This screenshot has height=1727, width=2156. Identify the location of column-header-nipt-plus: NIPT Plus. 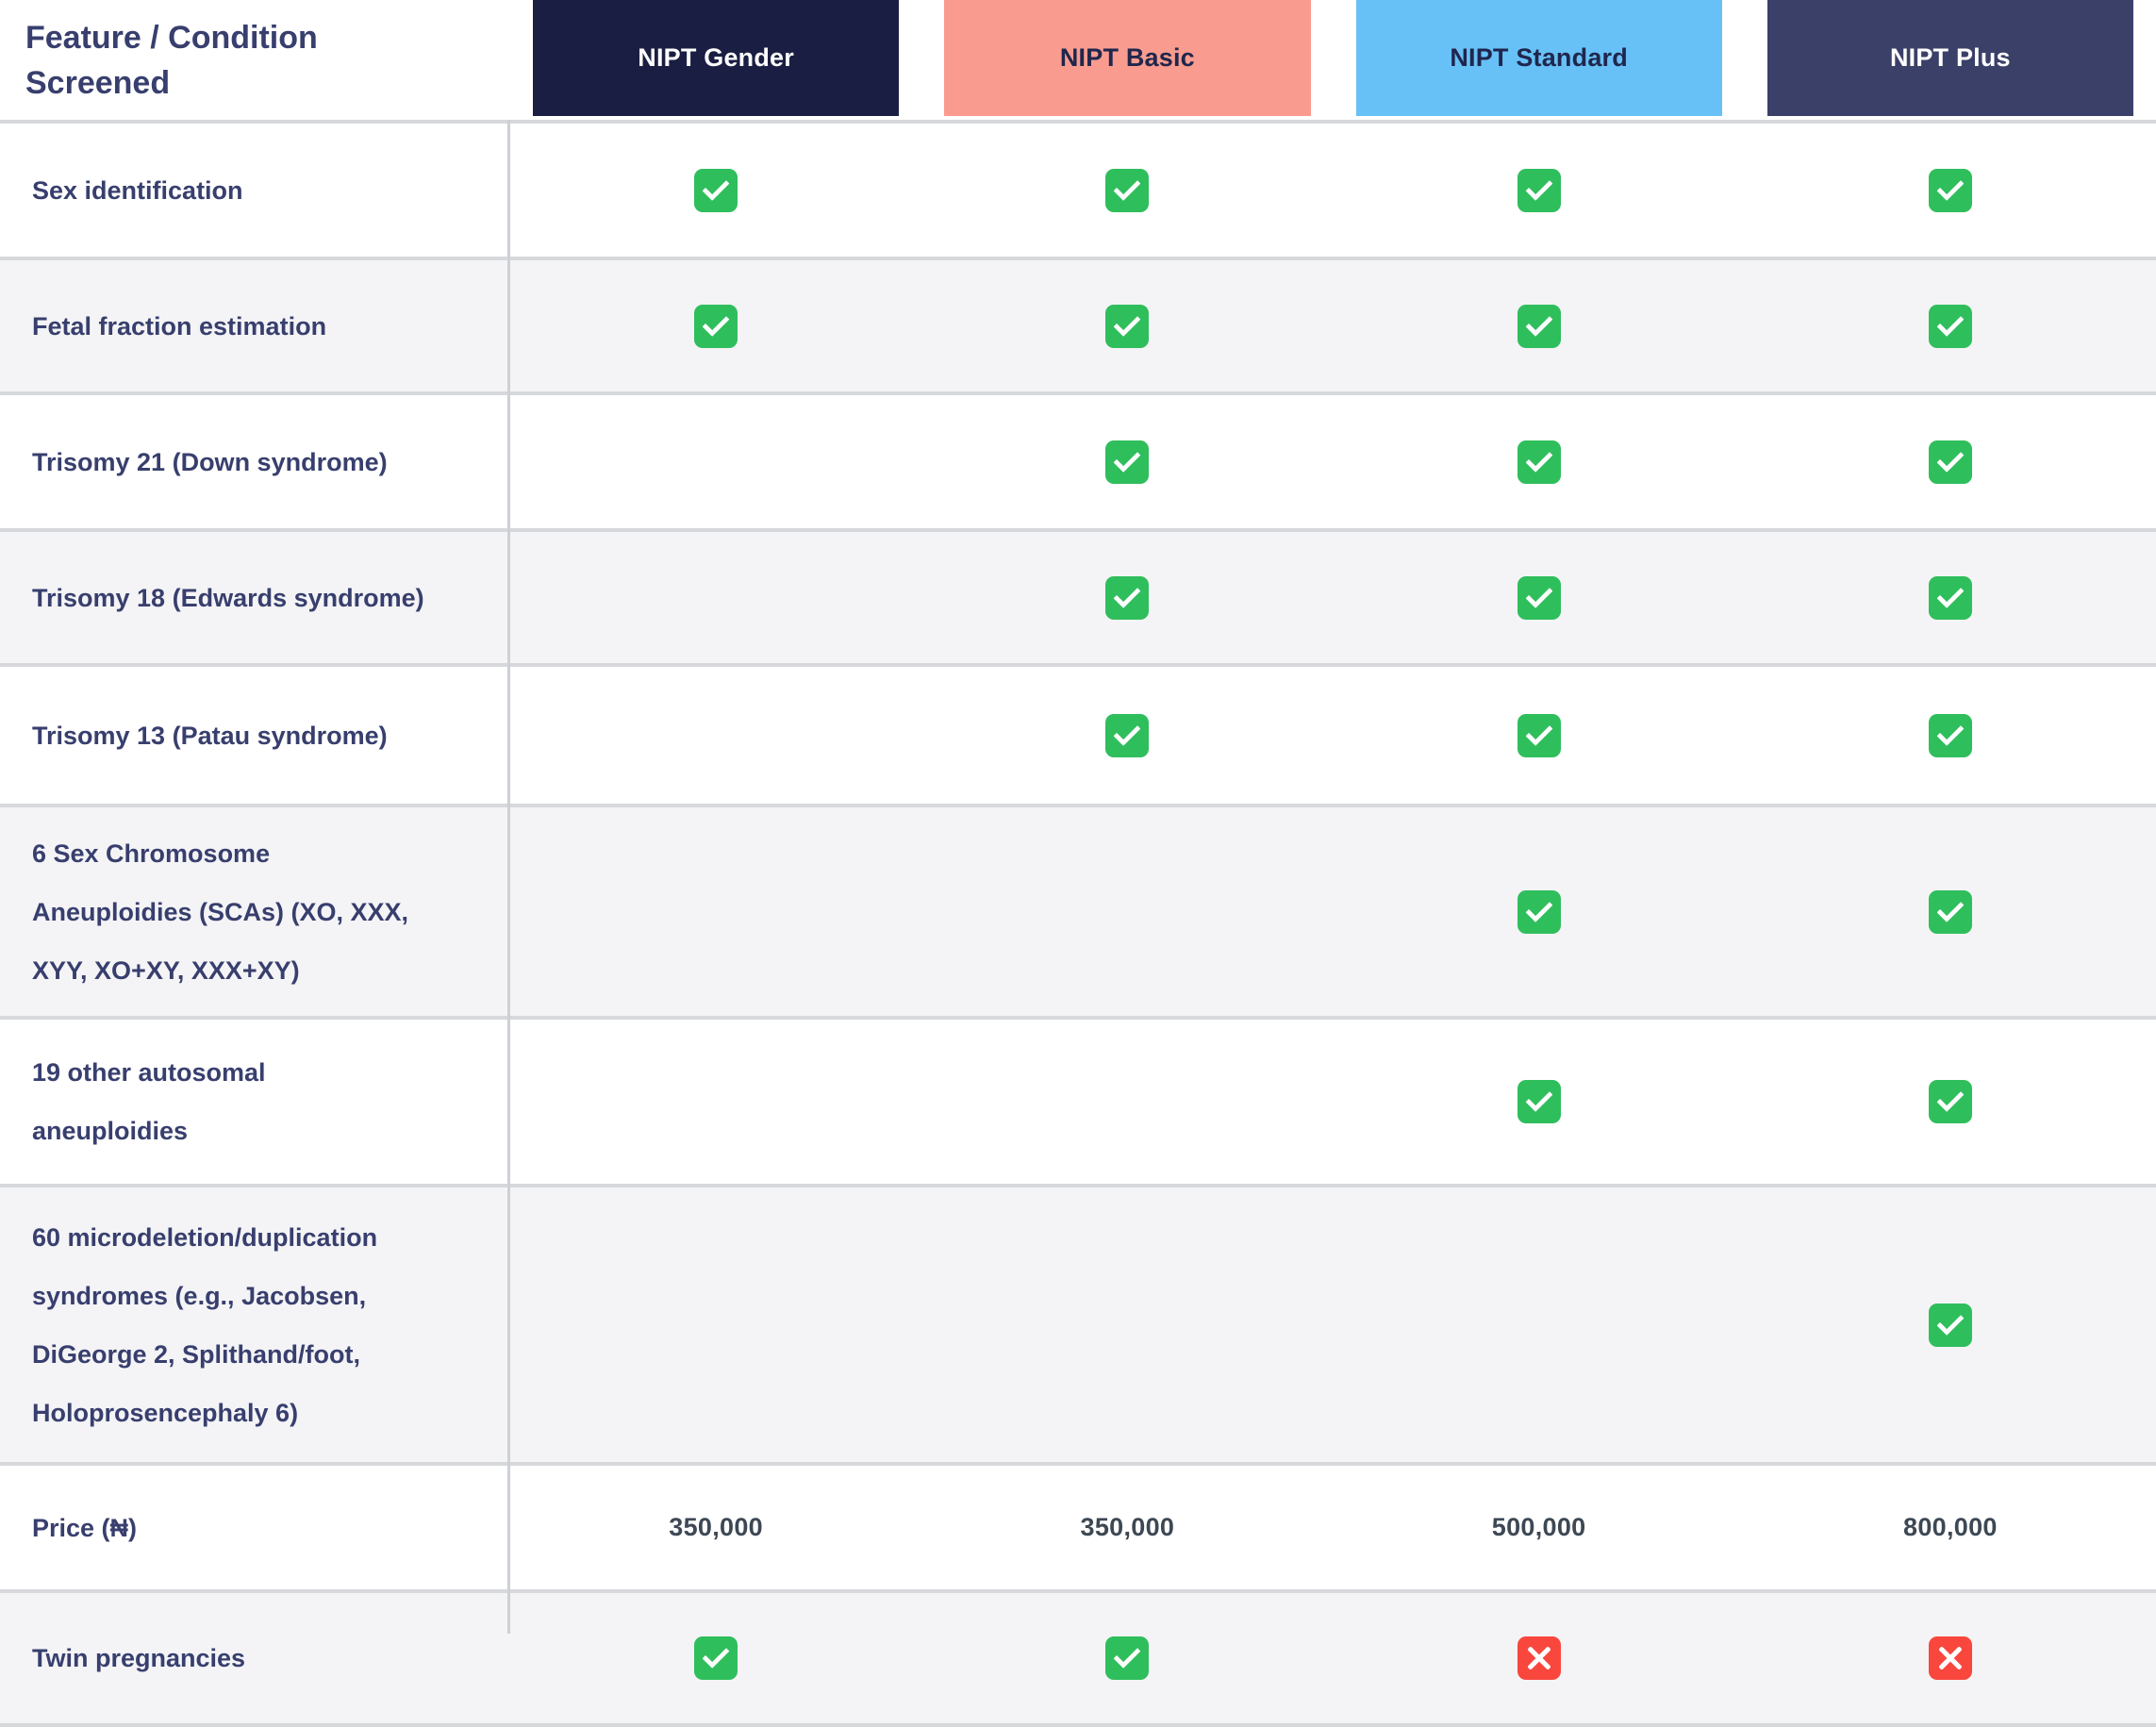
(1950, 58).